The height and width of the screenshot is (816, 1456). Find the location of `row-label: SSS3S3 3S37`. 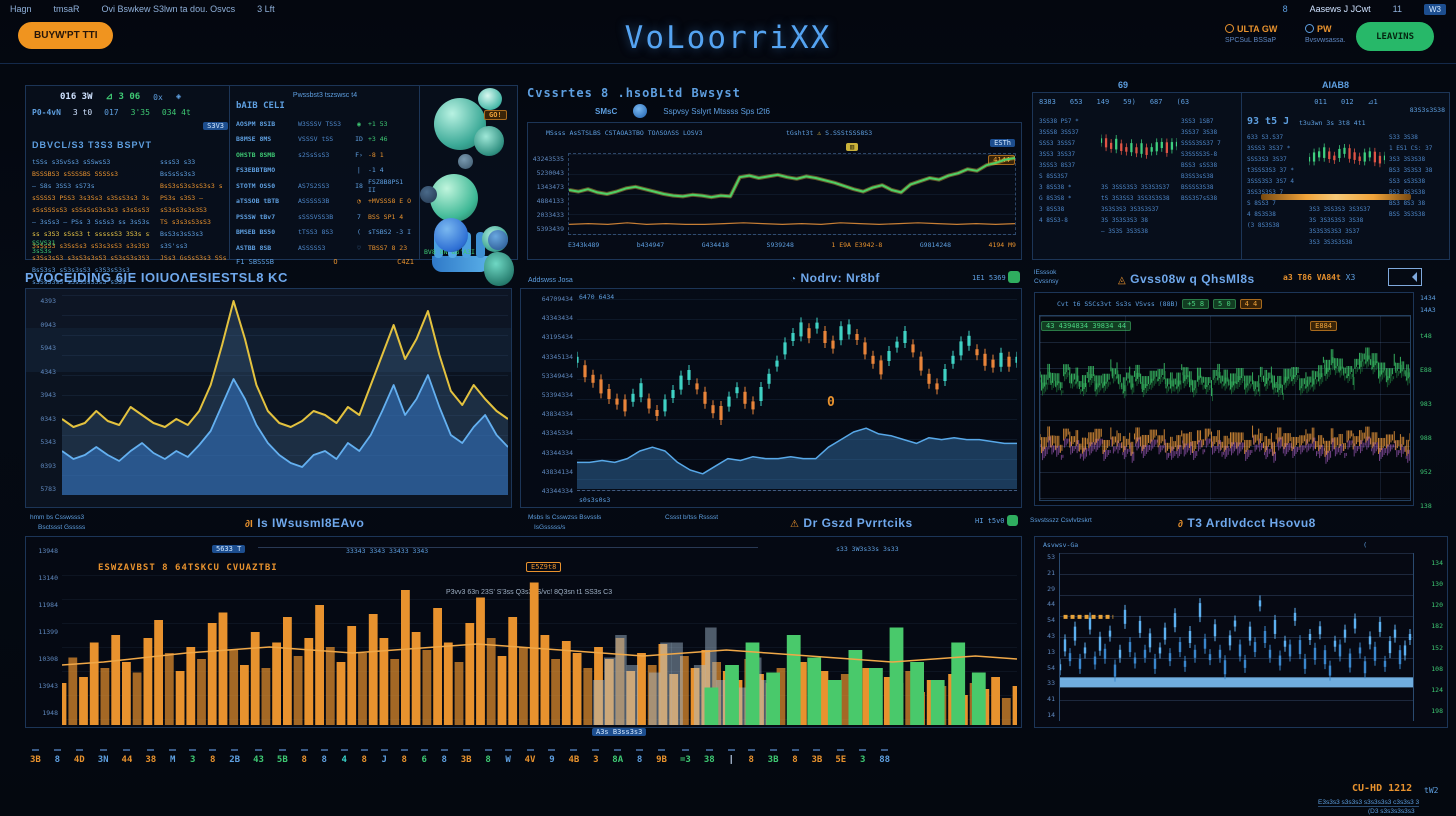

row-label: SSS3S3 3S37 is located at coordinates (1267, 159).